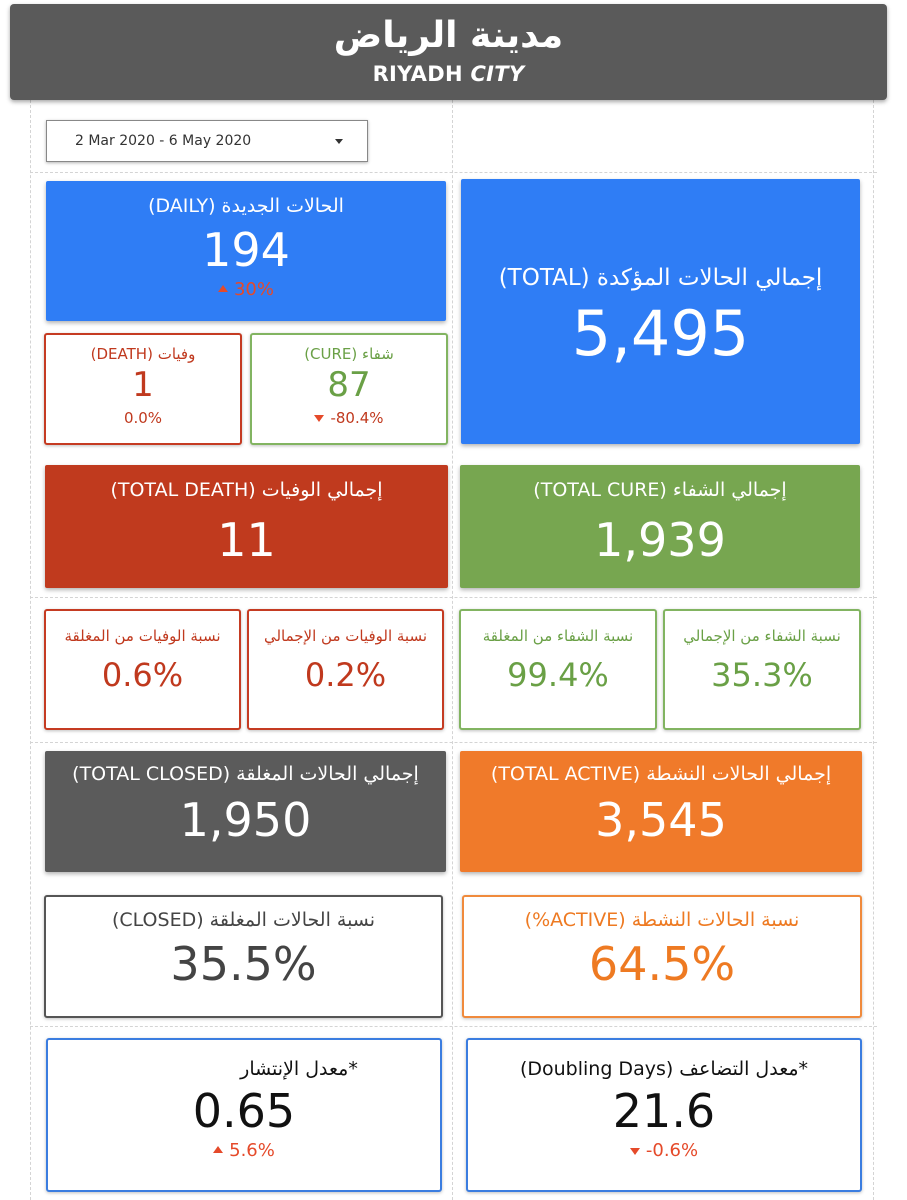 Image resolution: width=907 pixels, height=1200 pixels. Describe the element at coordinates (661, 820) in the screenshot. I see `card-value: 3,545` at that location.